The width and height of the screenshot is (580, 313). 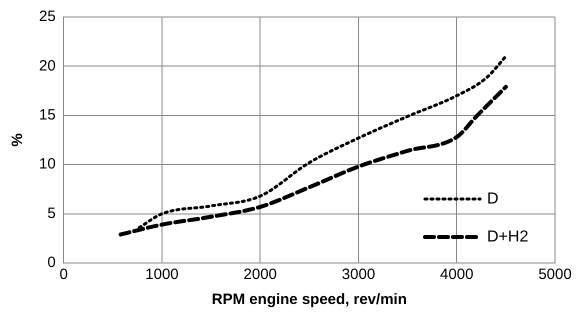 What do you see at coordinates (493, 199) in the screenshot?
I see `legend-label: D` at bounding box center [493, 199].